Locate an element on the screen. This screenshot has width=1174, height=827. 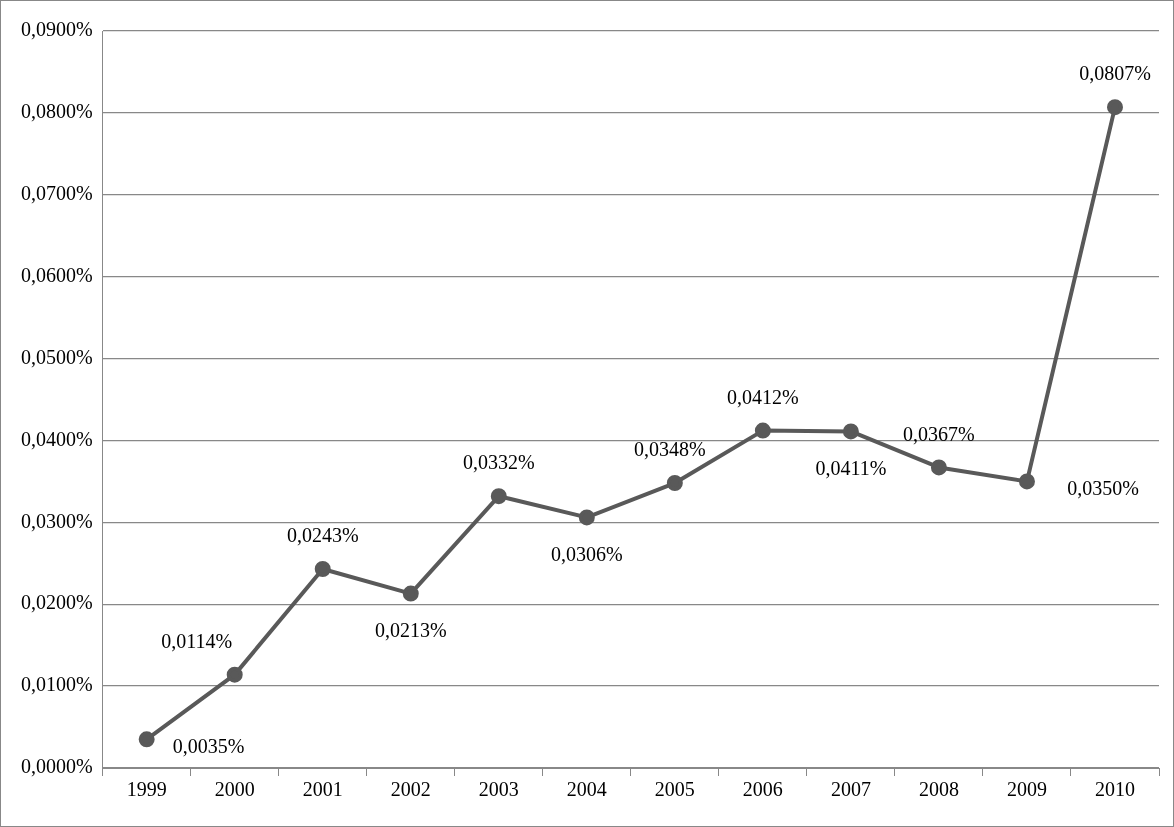
data-label: 0,0035% is located at coordinates (208, 745).